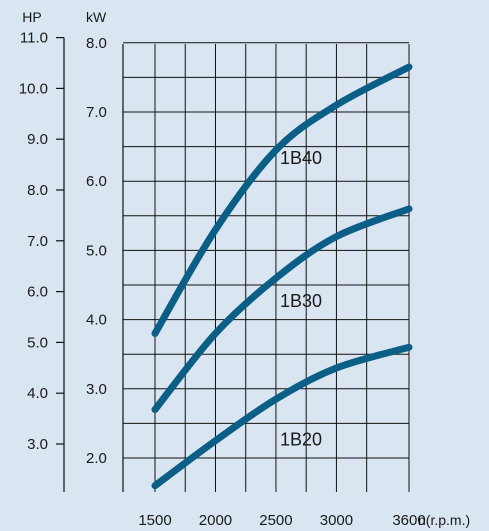 This screenshot has width=489, height=531. Describe the element at coordinates (37, 342) in the screenshot. I see `hp-tick-label: 5.0` at that location.